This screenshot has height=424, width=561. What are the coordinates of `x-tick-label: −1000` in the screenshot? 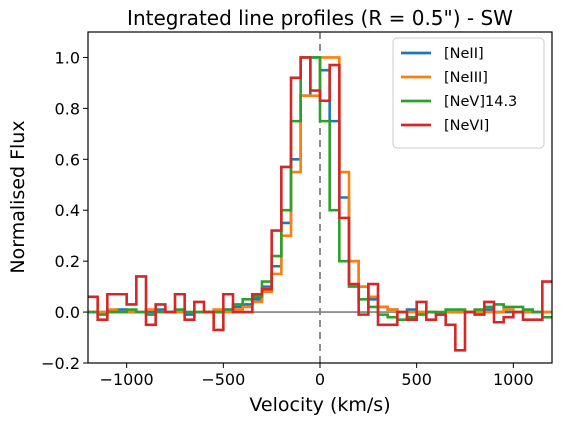 It's located at (127, 379).